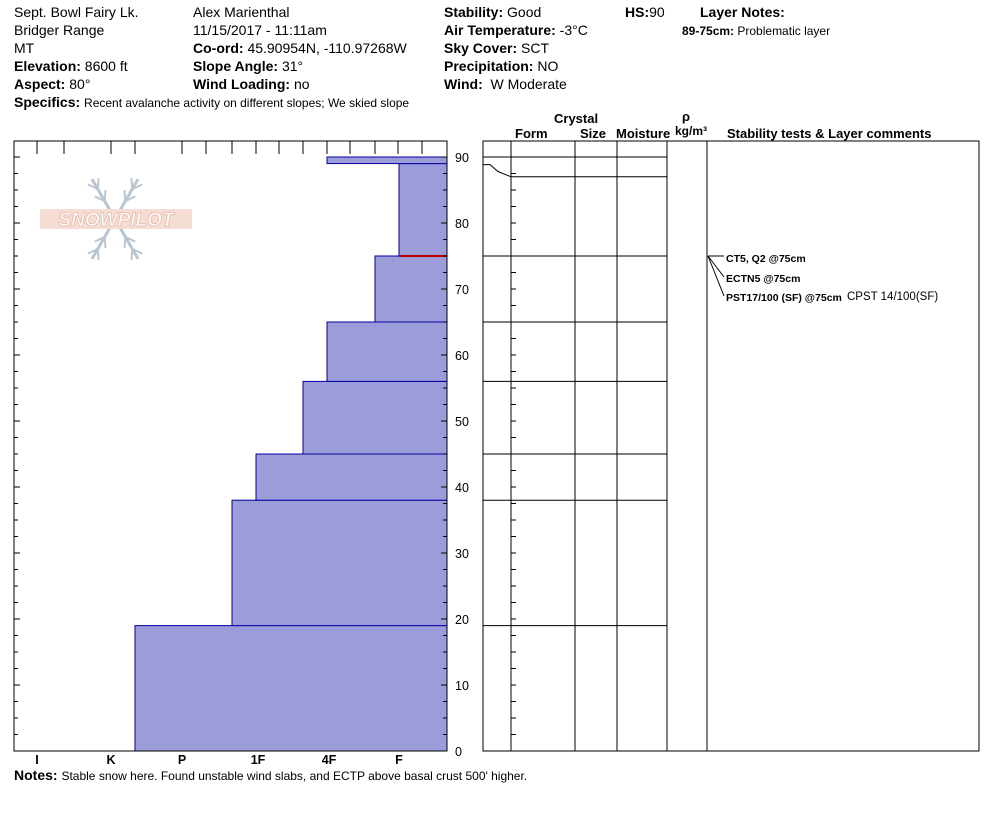 This screenshot has height=840, width=994. Describe the element at coordinates (462, 554) in the screenshot. I see `y-tick-label: 30` at that location.